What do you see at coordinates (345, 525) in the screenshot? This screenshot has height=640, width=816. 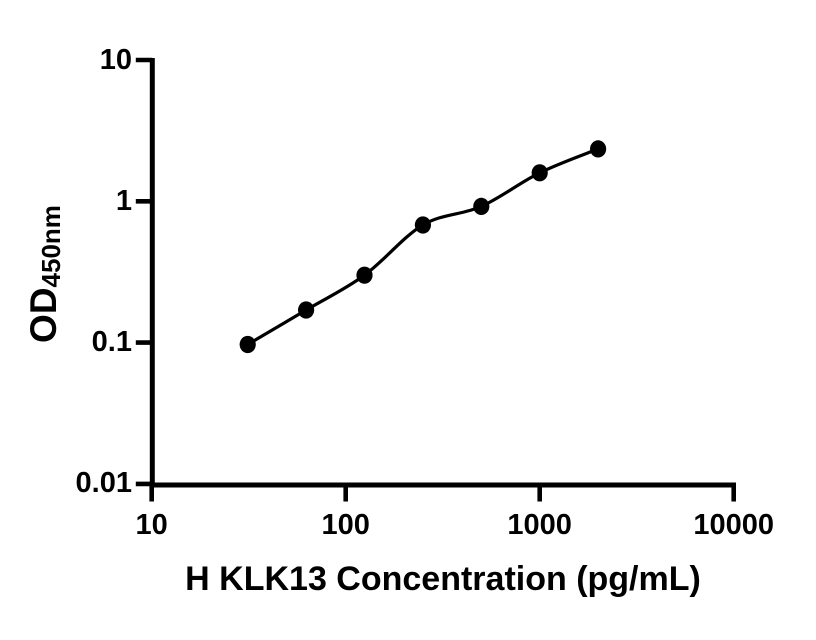 I see `x-tick-label: 100` at bounding box center [345, 525].